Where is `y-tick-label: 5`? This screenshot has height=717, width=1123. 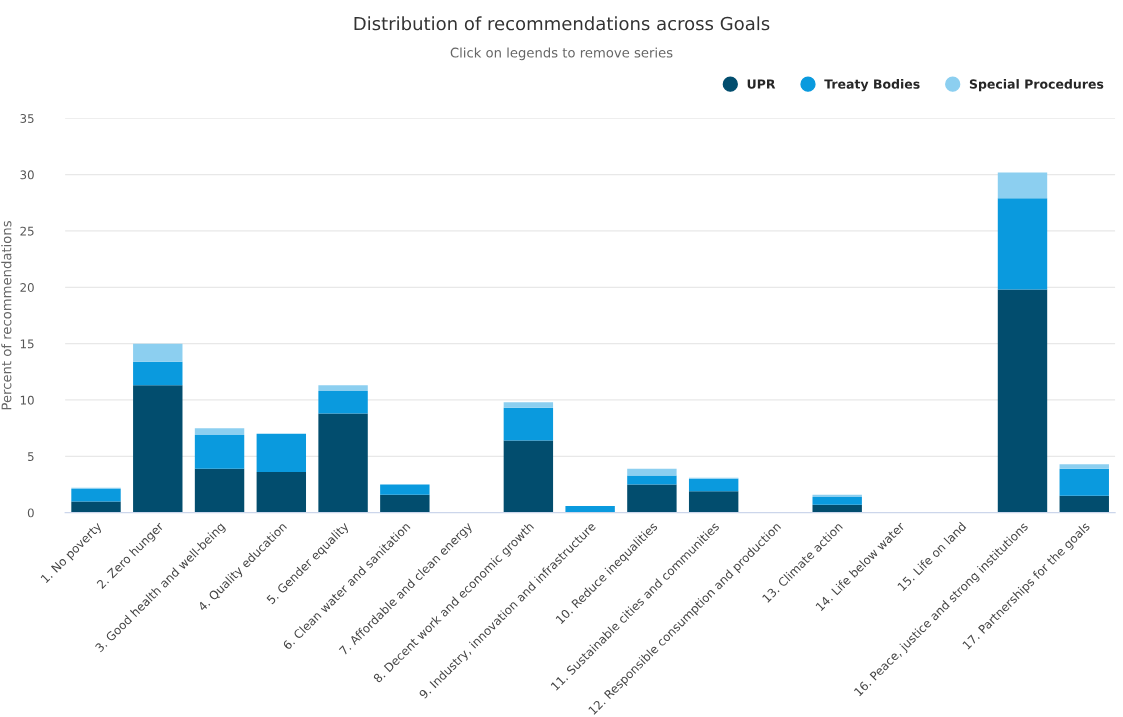
y-tick-label: 5 is located at coordinates (30, 456).